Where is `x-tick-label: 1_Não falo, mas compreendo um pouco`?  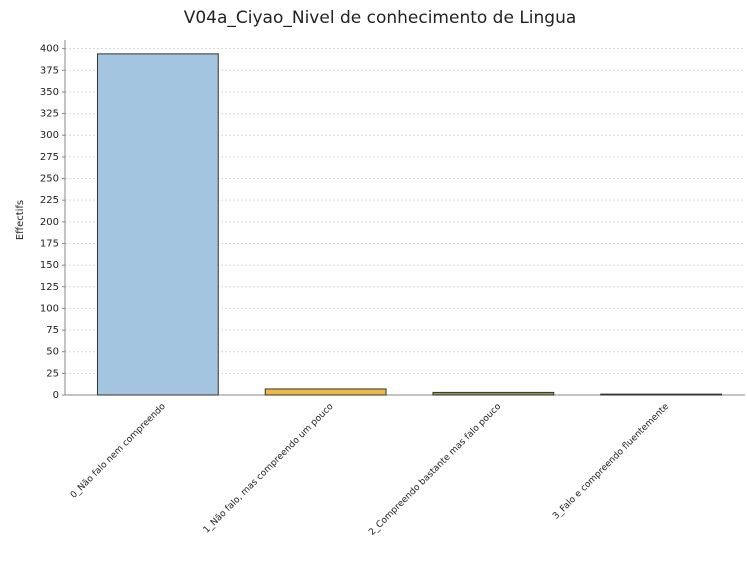 x-tick-label: 1_Não falo, mas compreendo um pouco is located at coordinates (269, 468).